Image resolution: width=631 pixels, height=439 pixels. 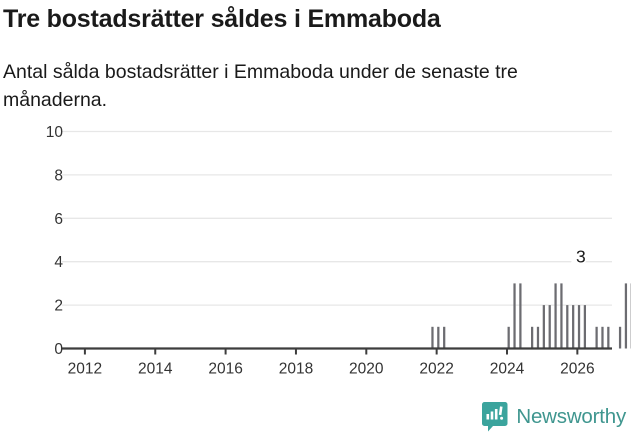 I want to click on y-tick-label: 6, so click(x=58, y=219).